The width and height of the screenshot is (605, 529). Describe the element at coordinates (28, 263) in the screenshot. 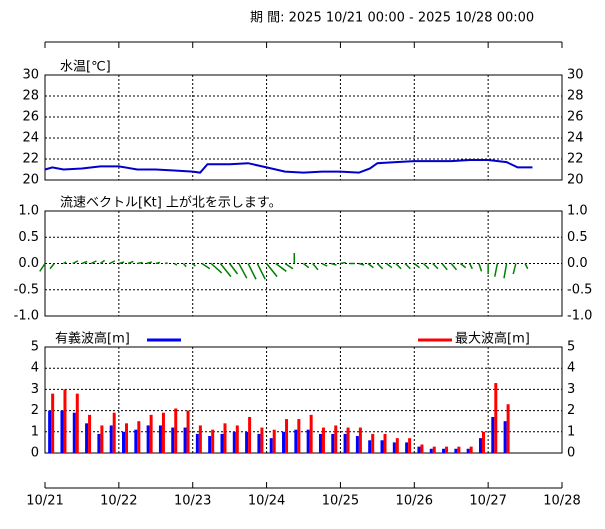

I see `y-tick-label: 0.0` at that location.